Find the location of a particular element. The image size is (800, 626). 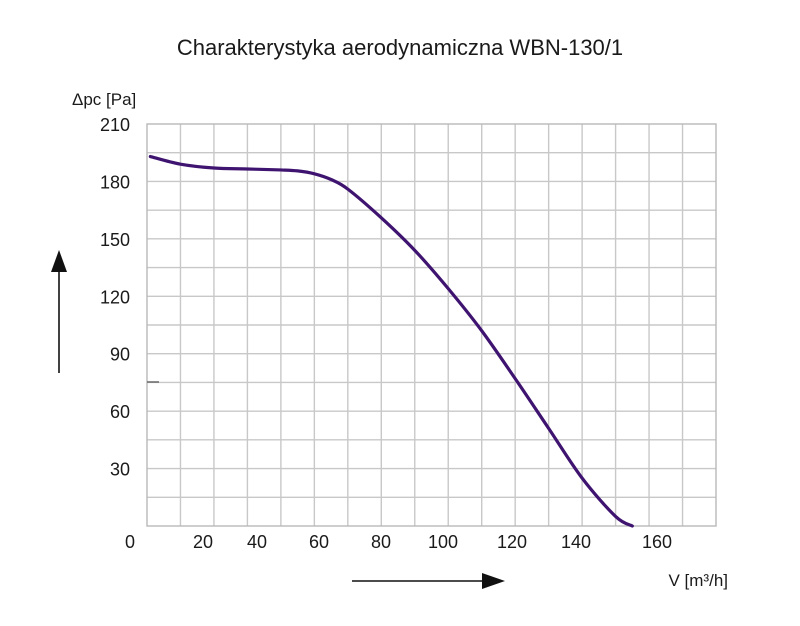

x-tick-label: 140 is located at coordinates (576, 542).